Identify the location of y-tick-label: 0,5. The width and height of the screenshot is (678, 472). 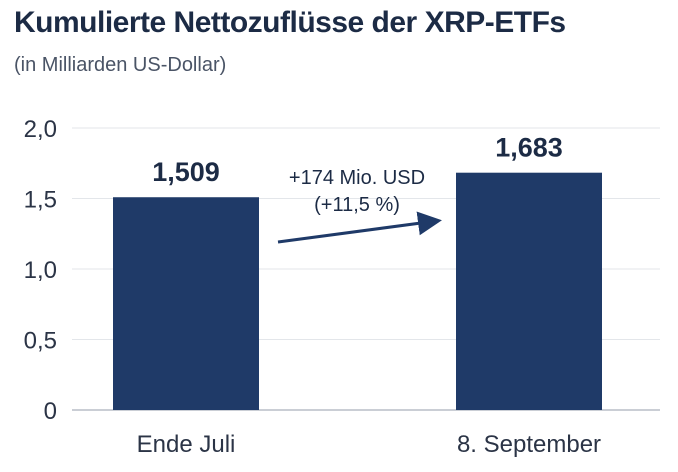
(40, 341).